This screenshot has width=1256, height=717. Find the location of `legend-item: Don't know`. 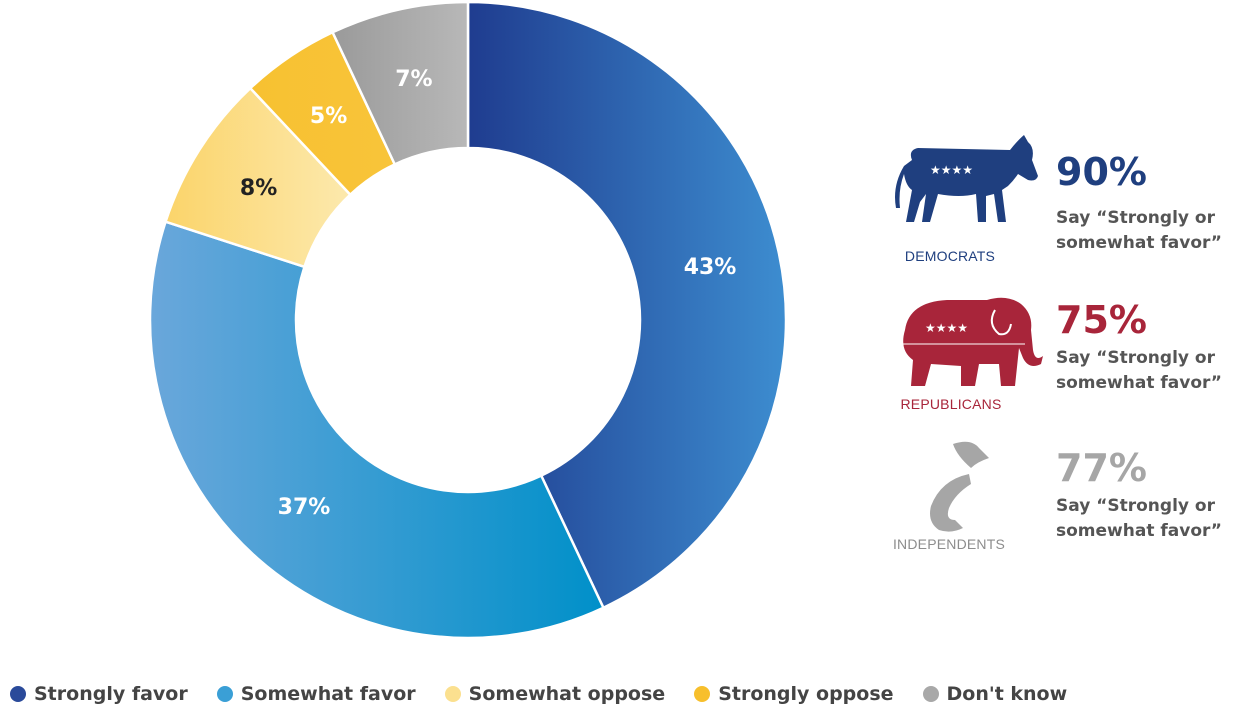

legend-item: Don't know is located at coordinates (995, 694).